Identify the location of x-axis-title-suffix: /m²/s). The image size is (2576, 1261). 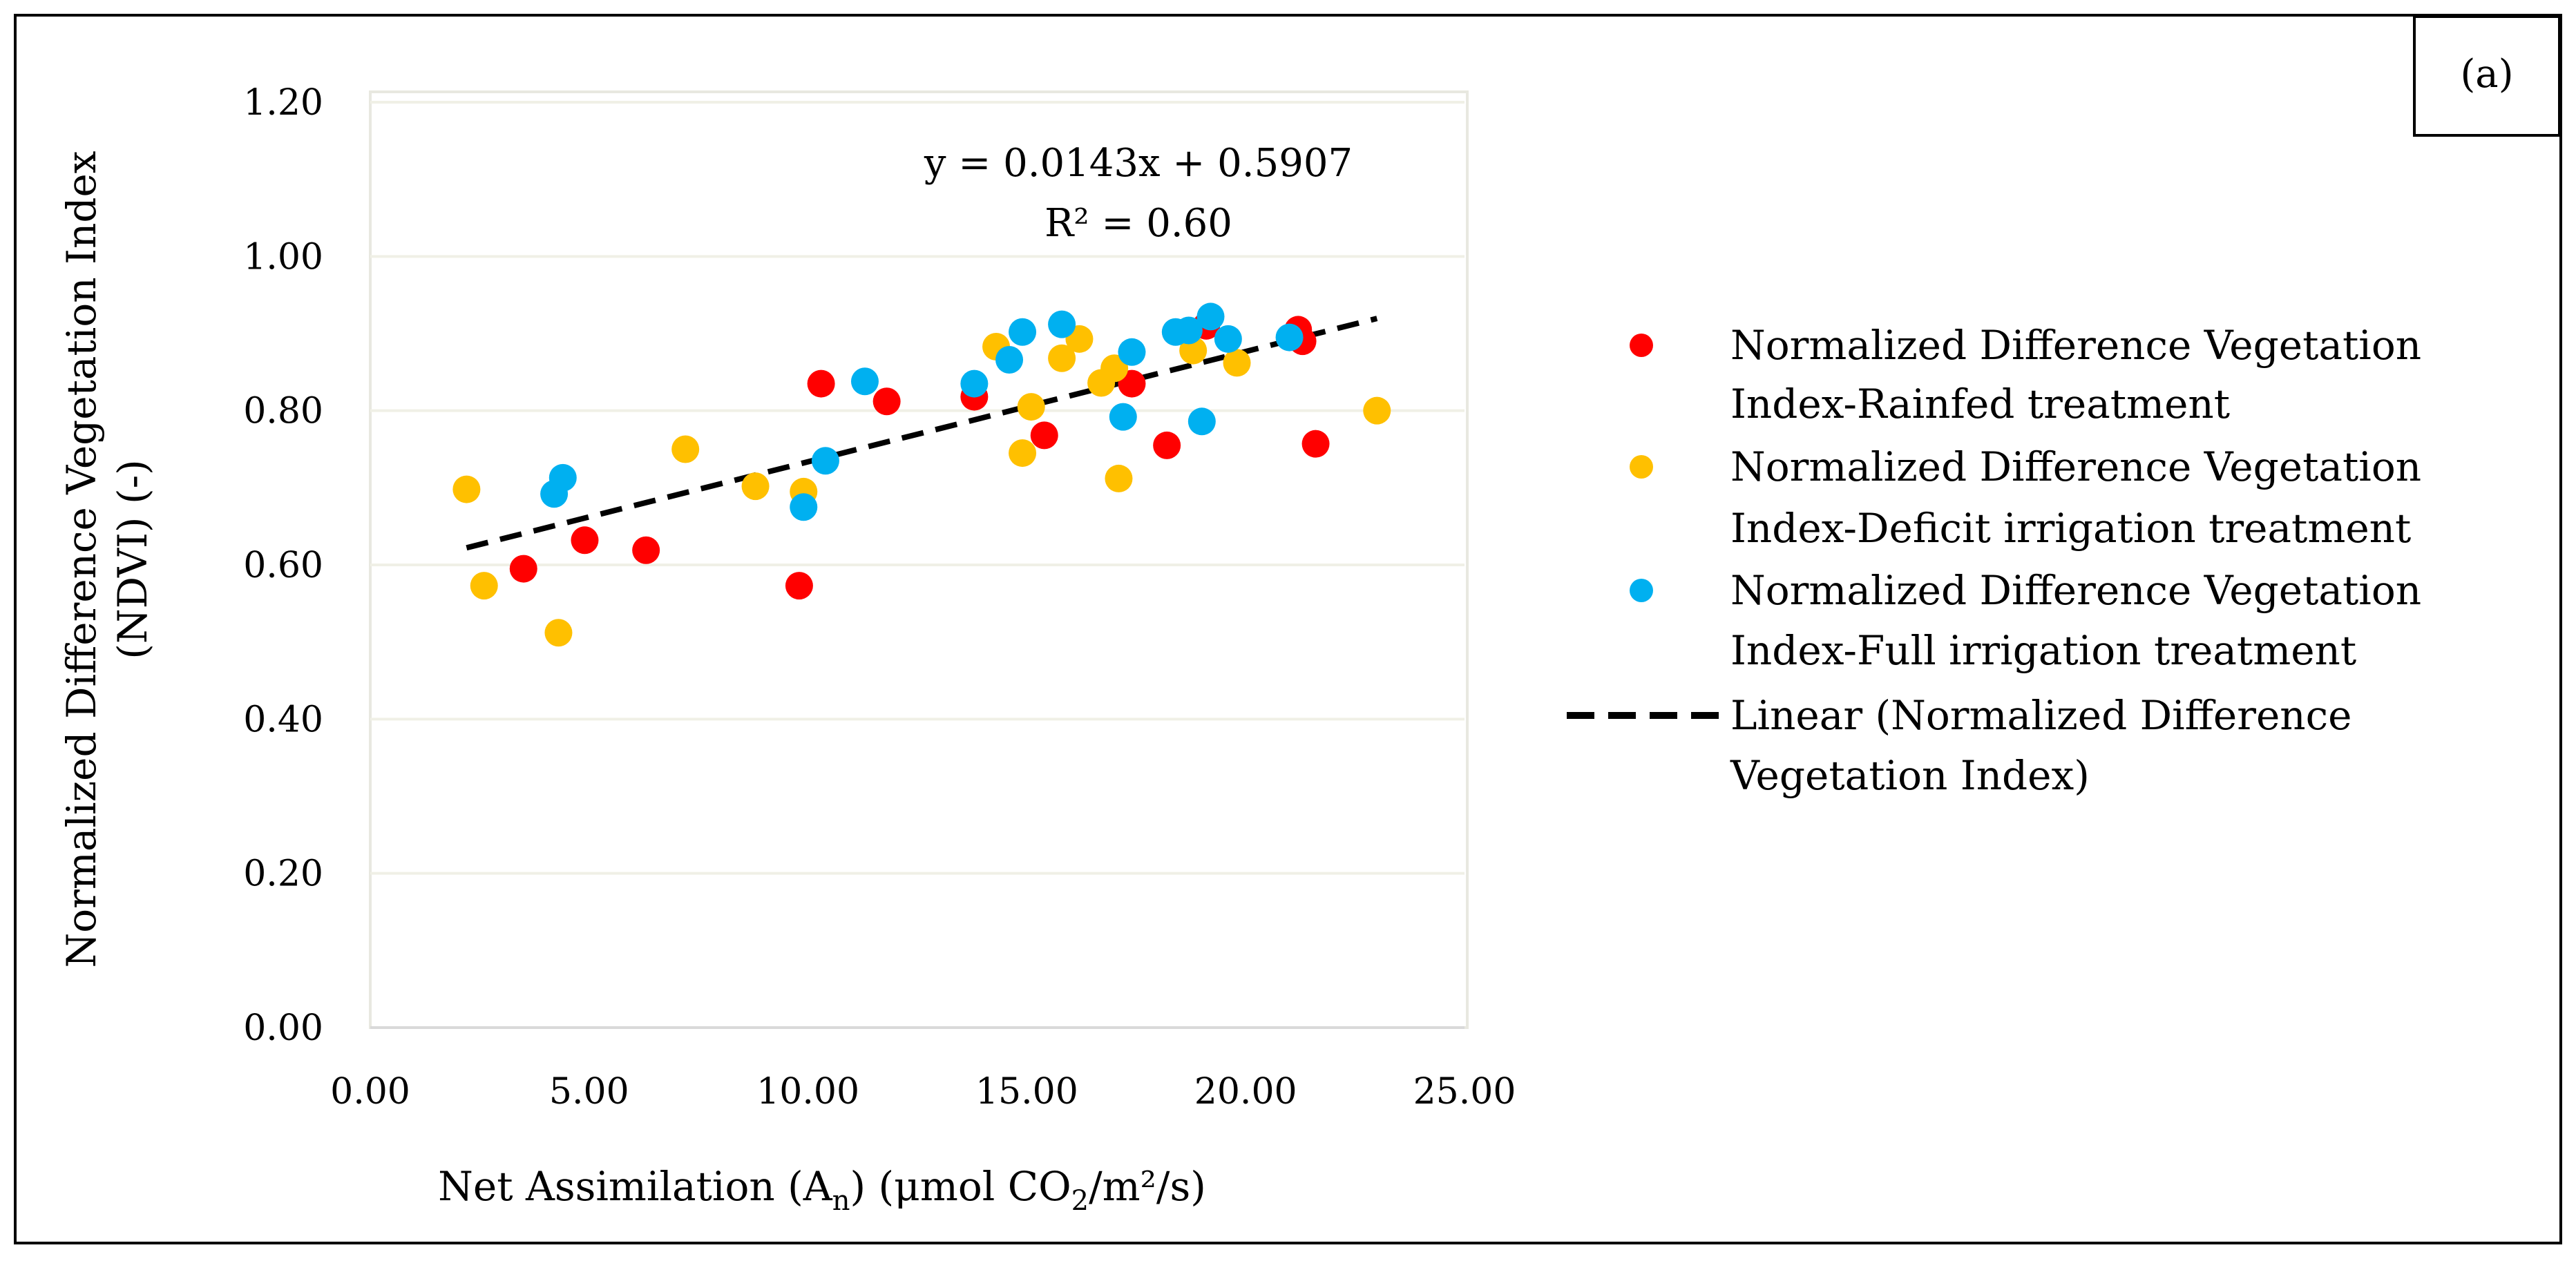
(1147, 1186).